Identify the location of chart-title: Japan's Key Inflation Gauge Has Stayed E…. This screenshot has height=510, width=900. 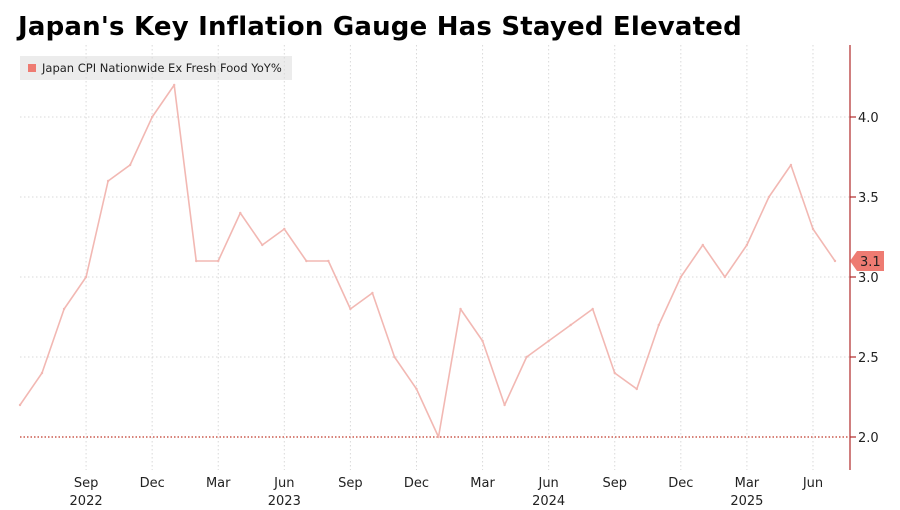
(380, 27).